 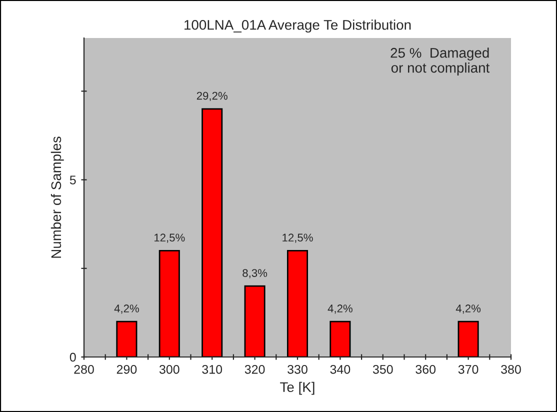 What do you see at coordinates (73, 180) in the screenshot?
I see `y-tick-label: 5` at bounding box center [73, 180].